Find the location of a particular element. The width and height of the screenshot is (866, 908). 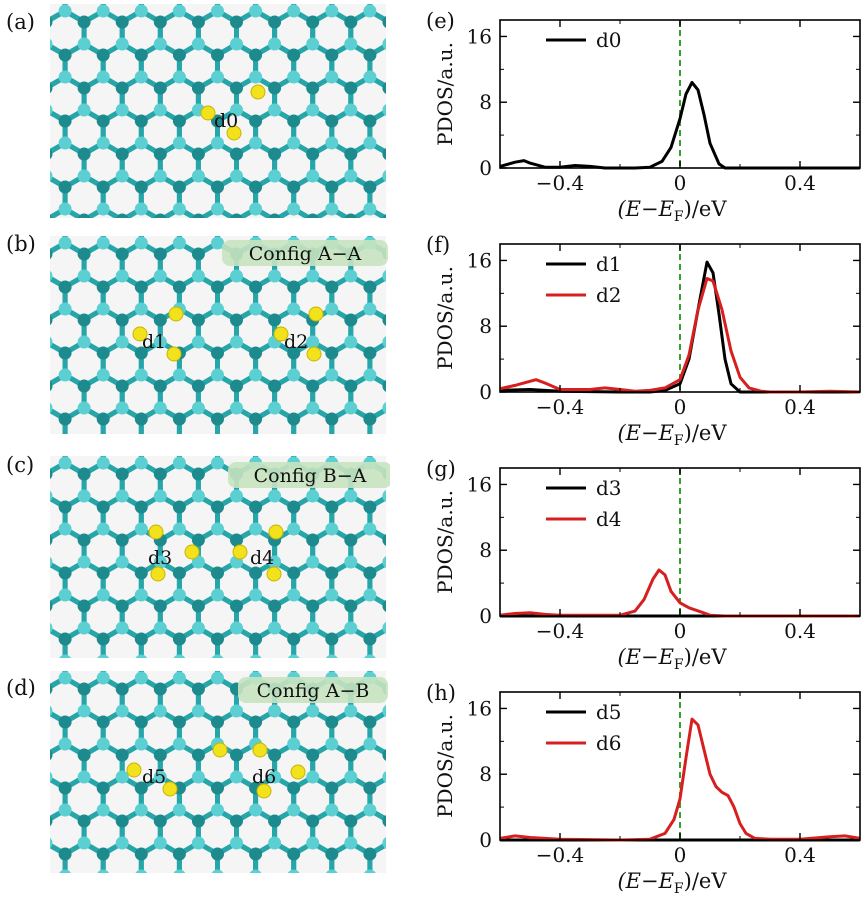

series-line-d2 is located at coordinates (680, 335).